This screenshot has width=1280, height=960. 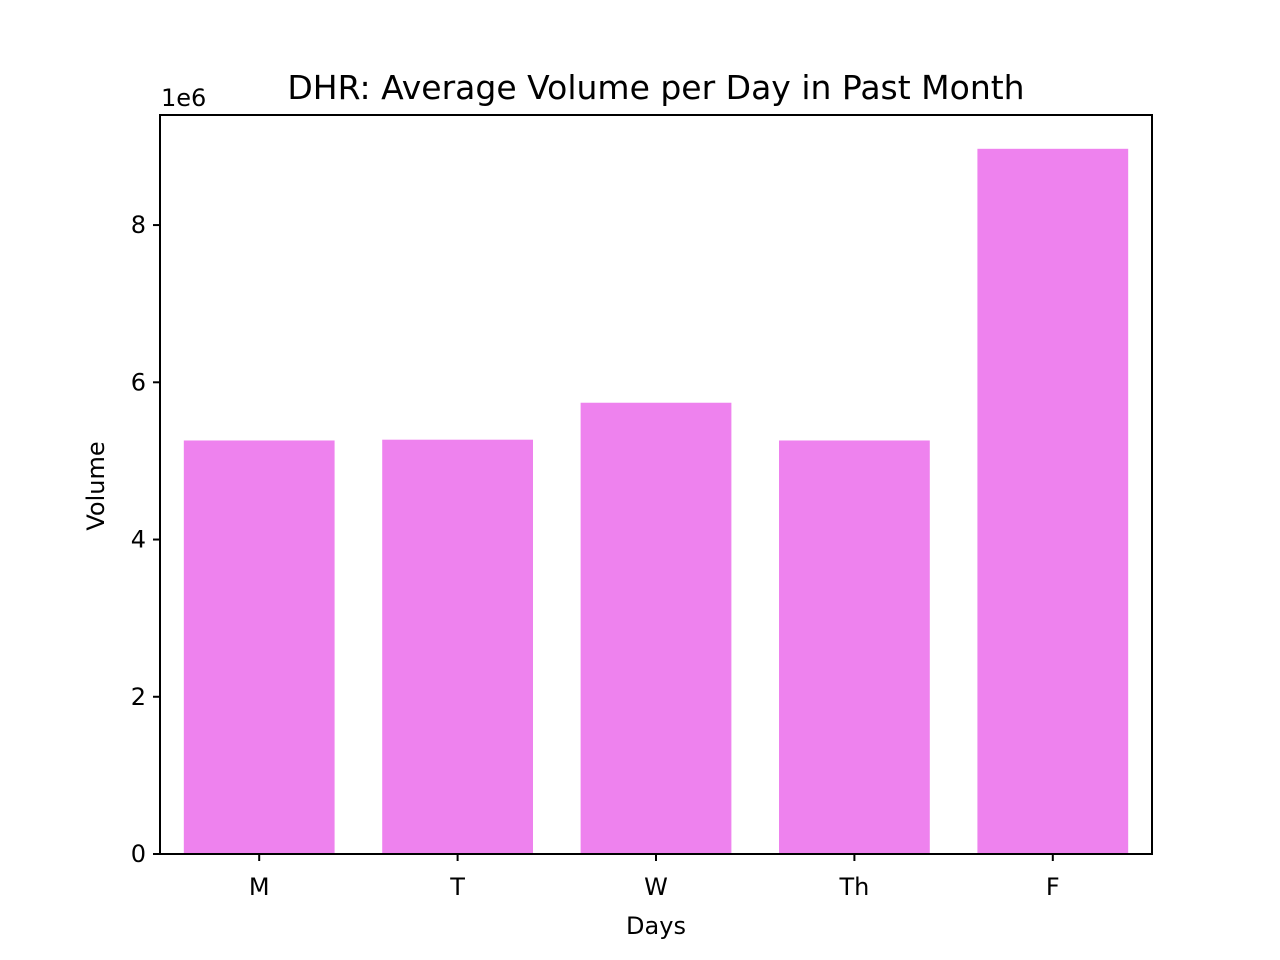 I want to click on x-axis-label: Days, so click(x=656, y=926).